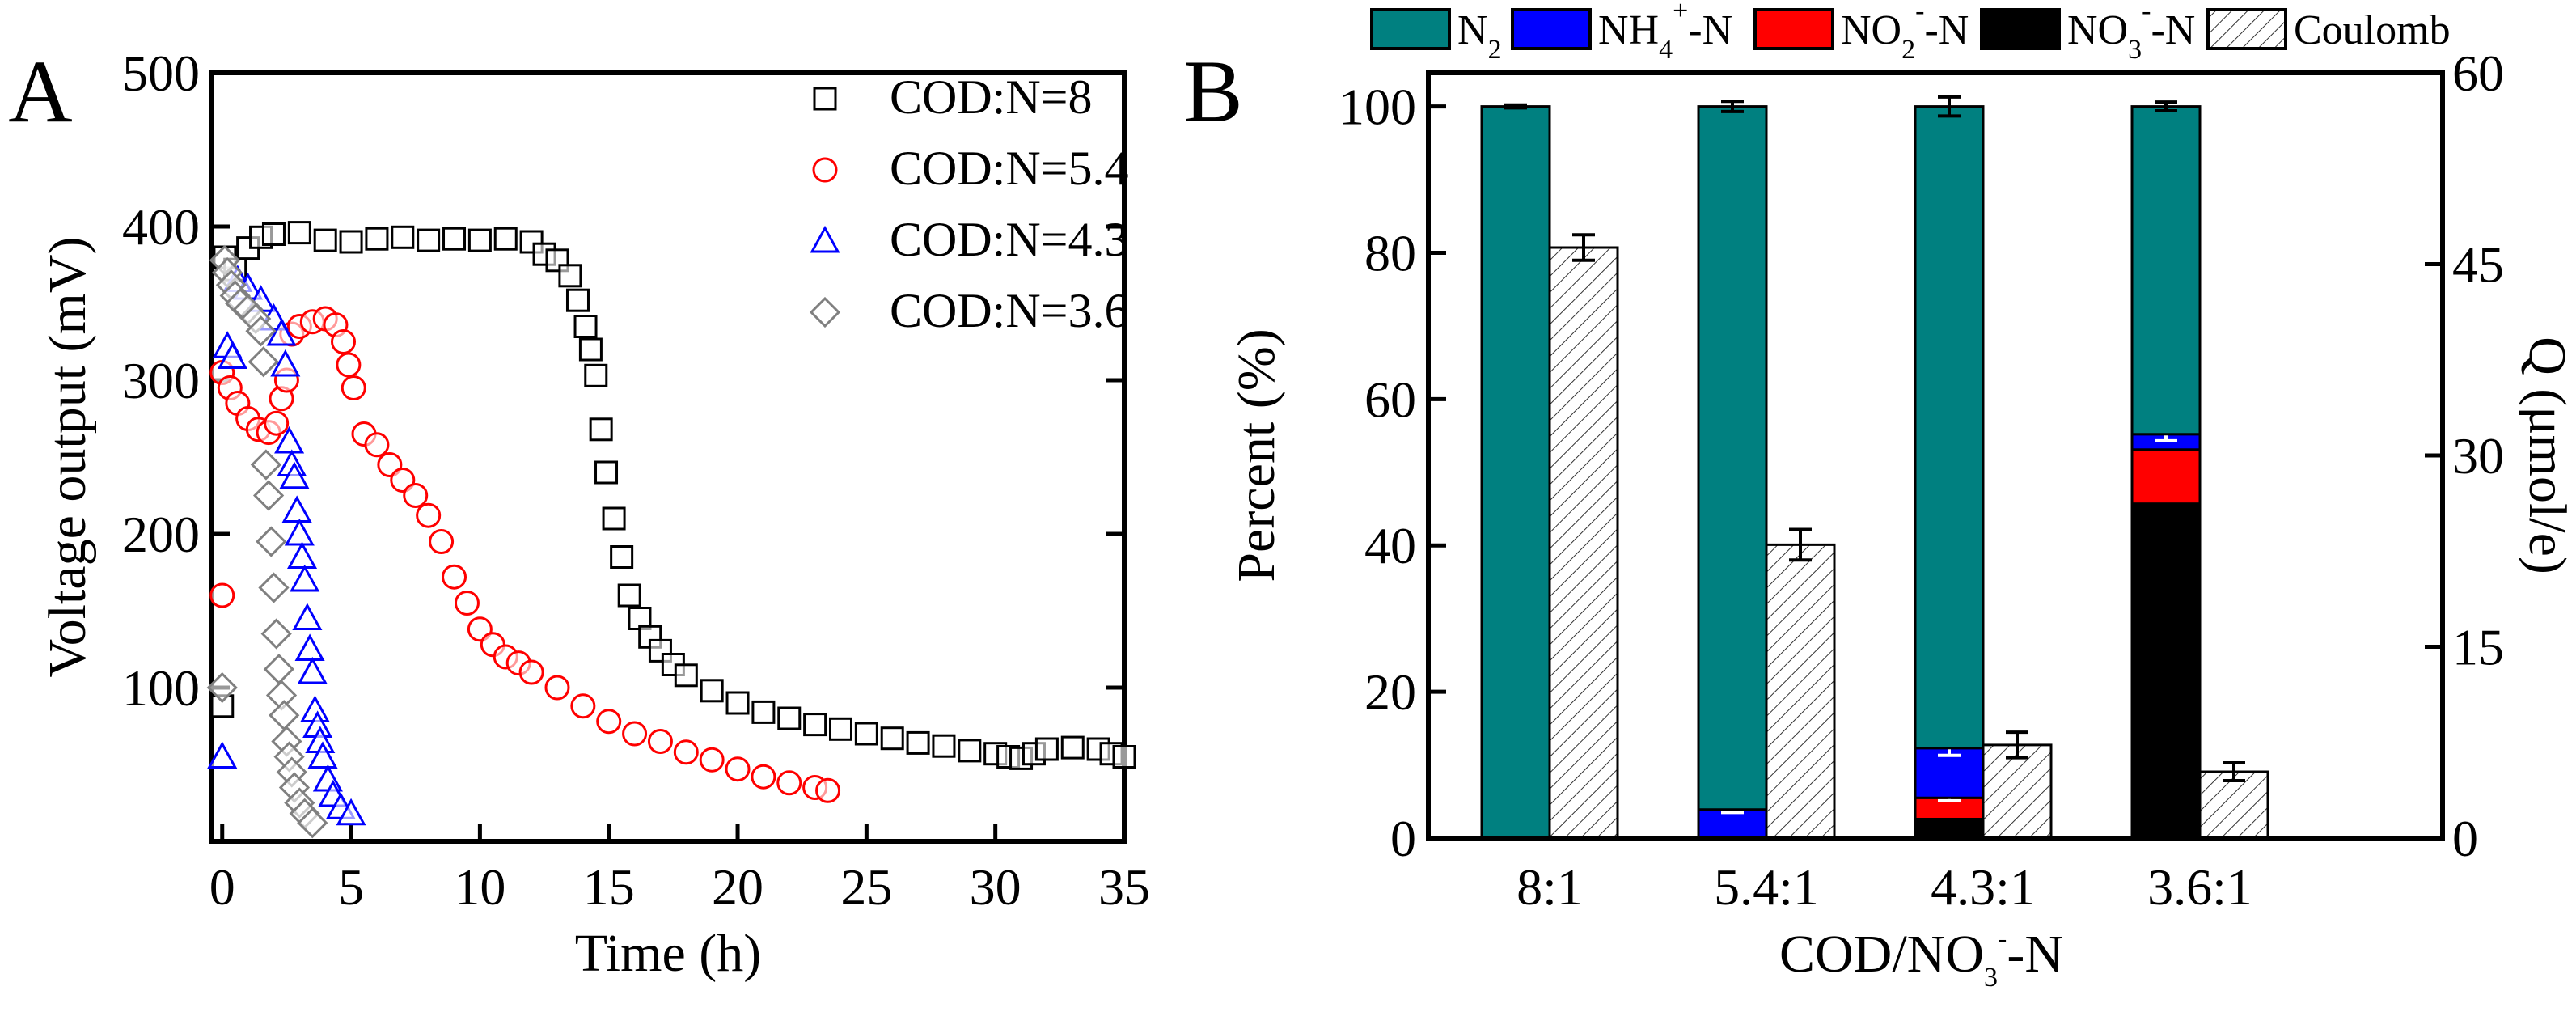 This screenshot has height=1012, width=2576. I want to click on legend-label-base: NH, so click(1629, 30).